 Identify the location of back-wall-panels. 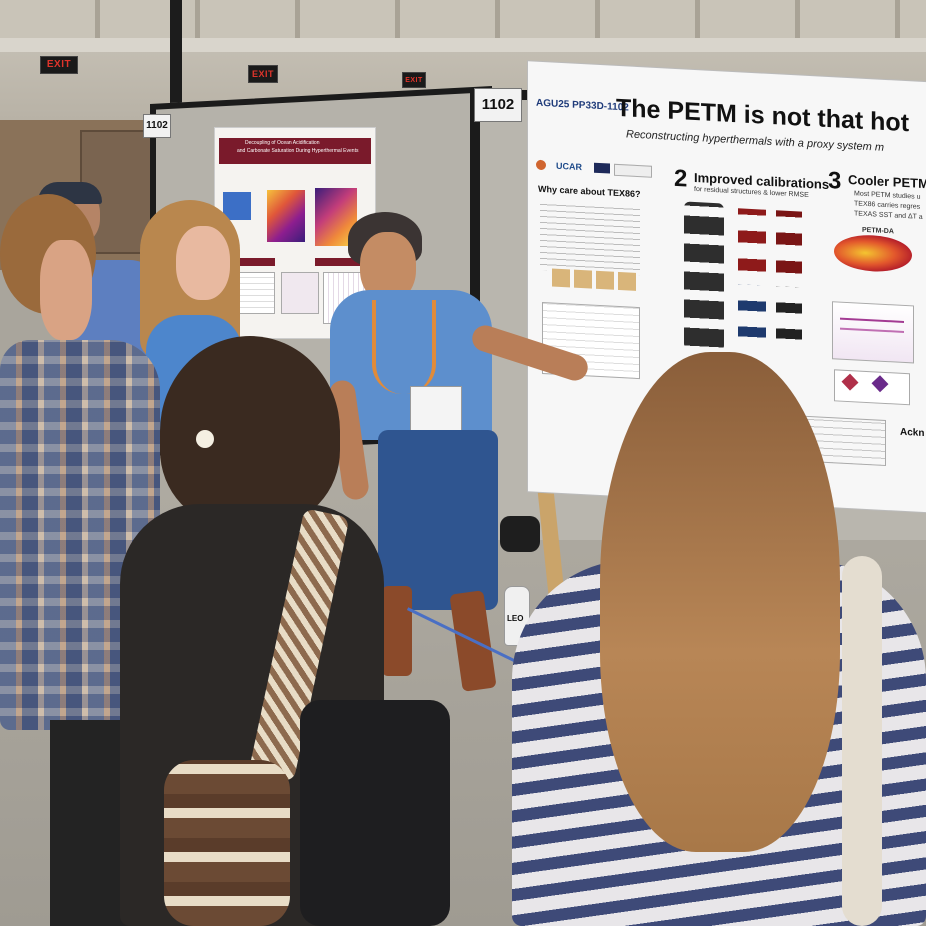
(463, 20).